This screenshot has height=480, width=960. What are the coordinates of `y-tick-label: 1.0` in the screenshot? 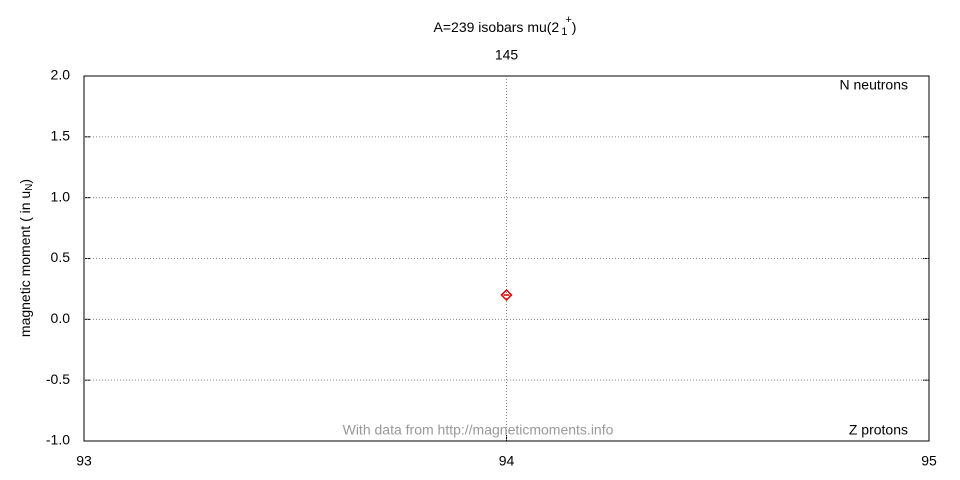 It's located at (61, 196).